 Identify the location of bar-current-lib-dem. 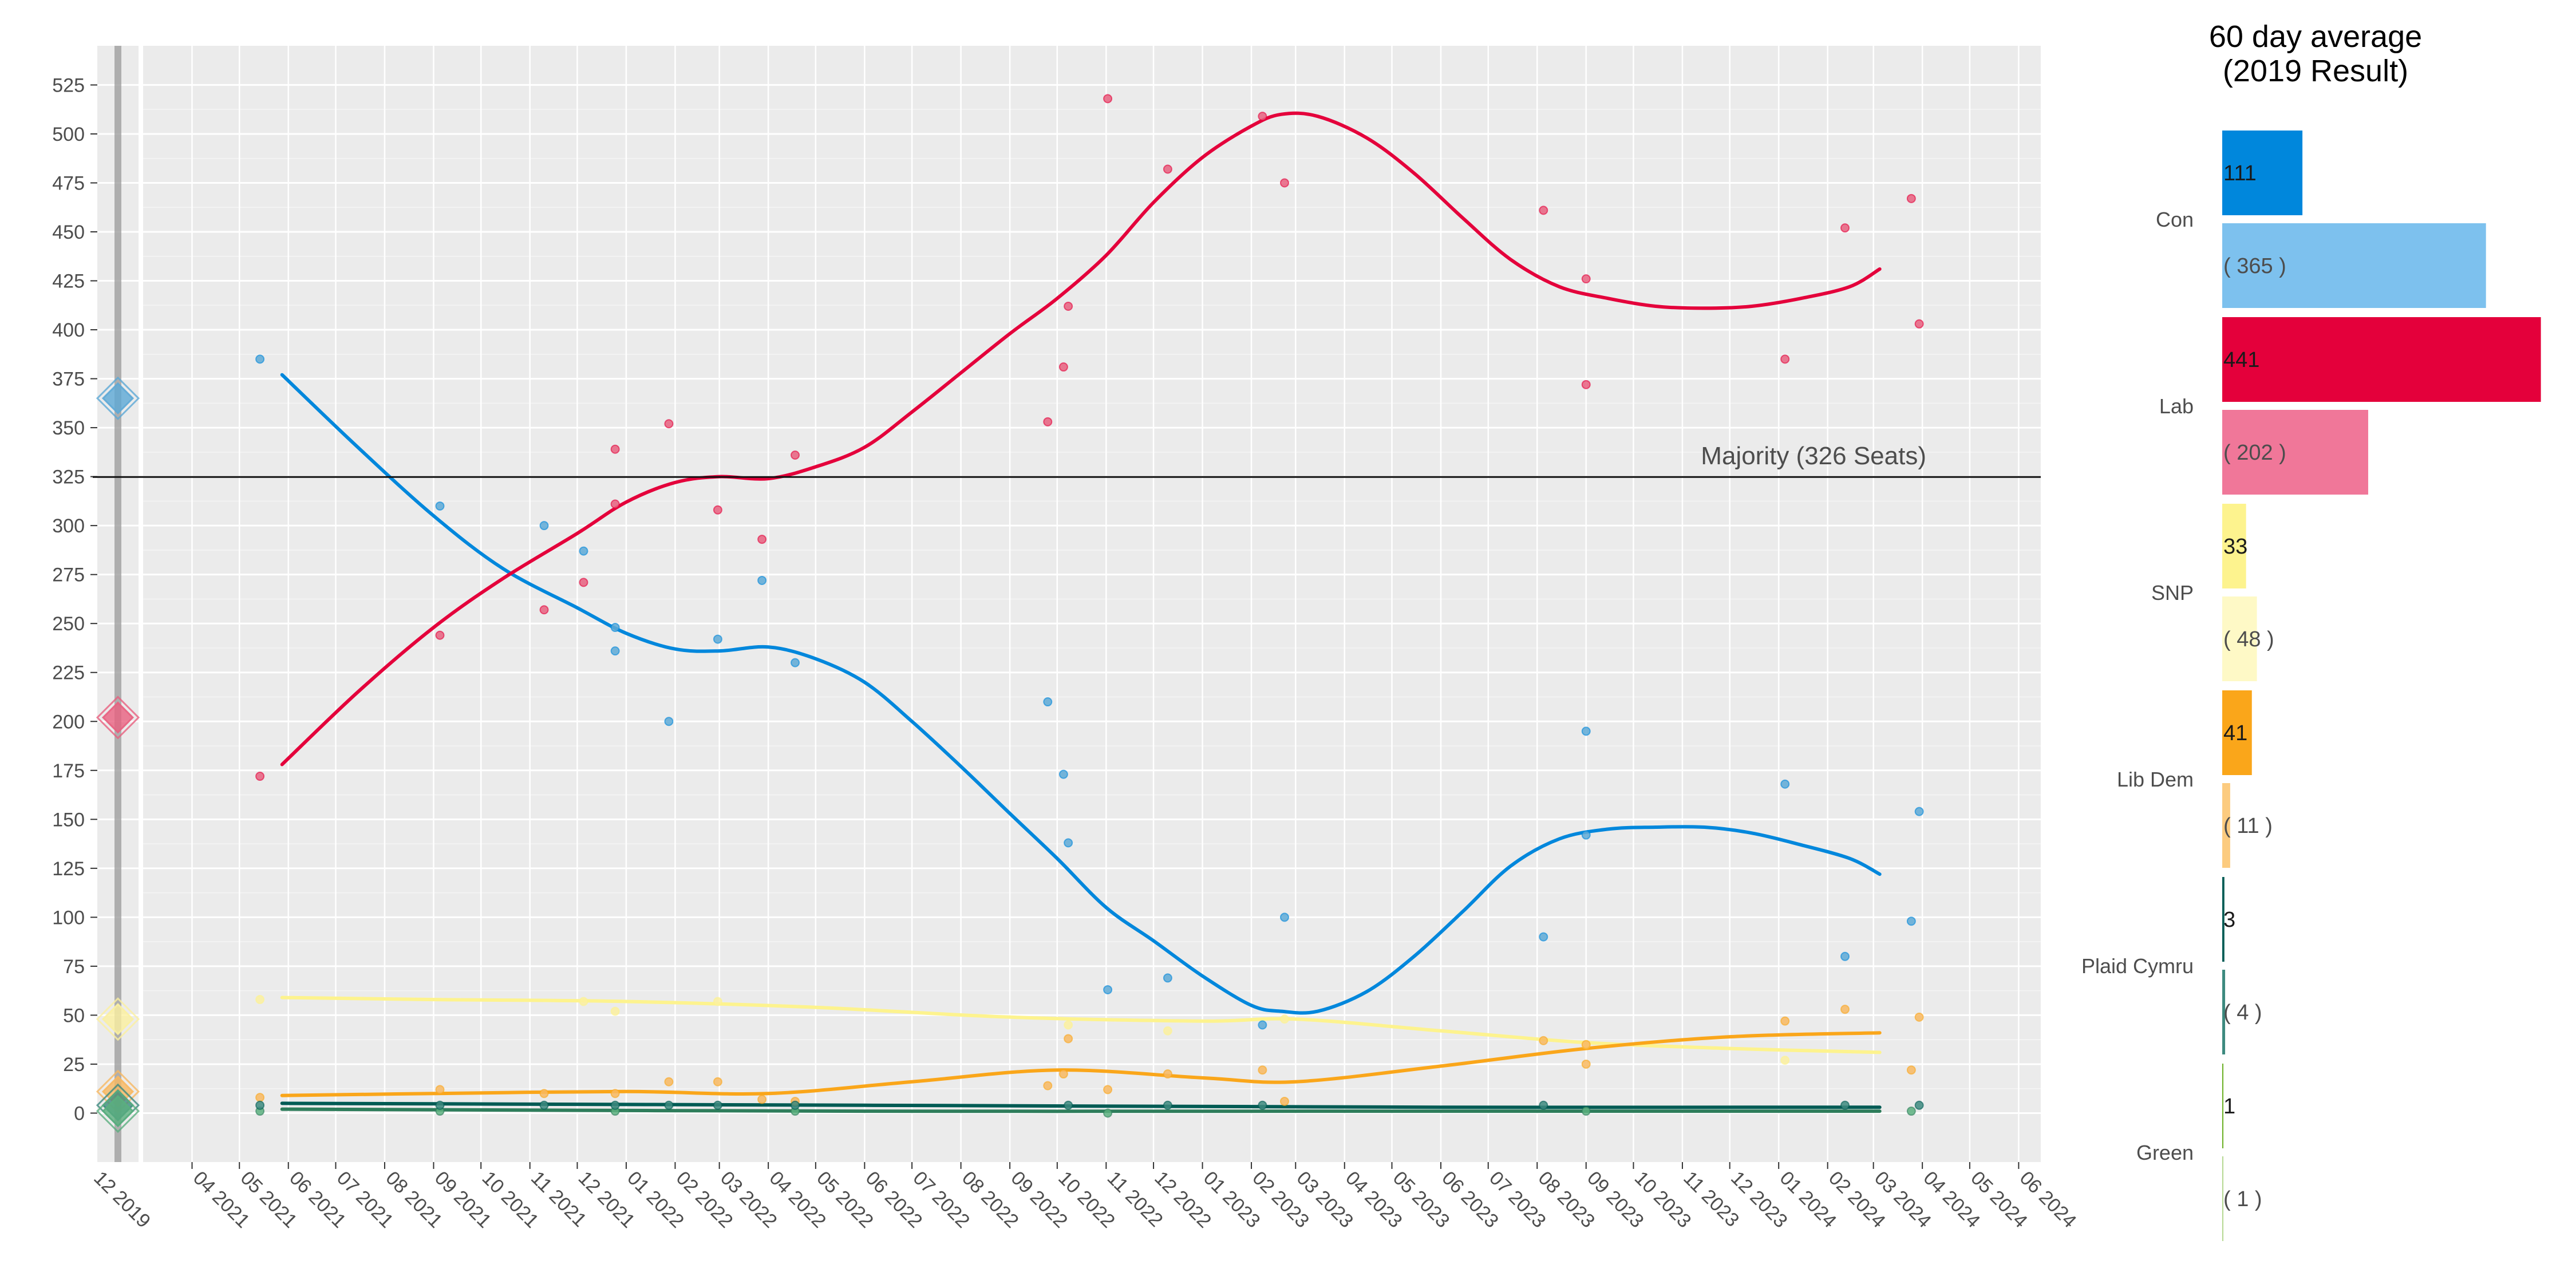
(2237, 732).